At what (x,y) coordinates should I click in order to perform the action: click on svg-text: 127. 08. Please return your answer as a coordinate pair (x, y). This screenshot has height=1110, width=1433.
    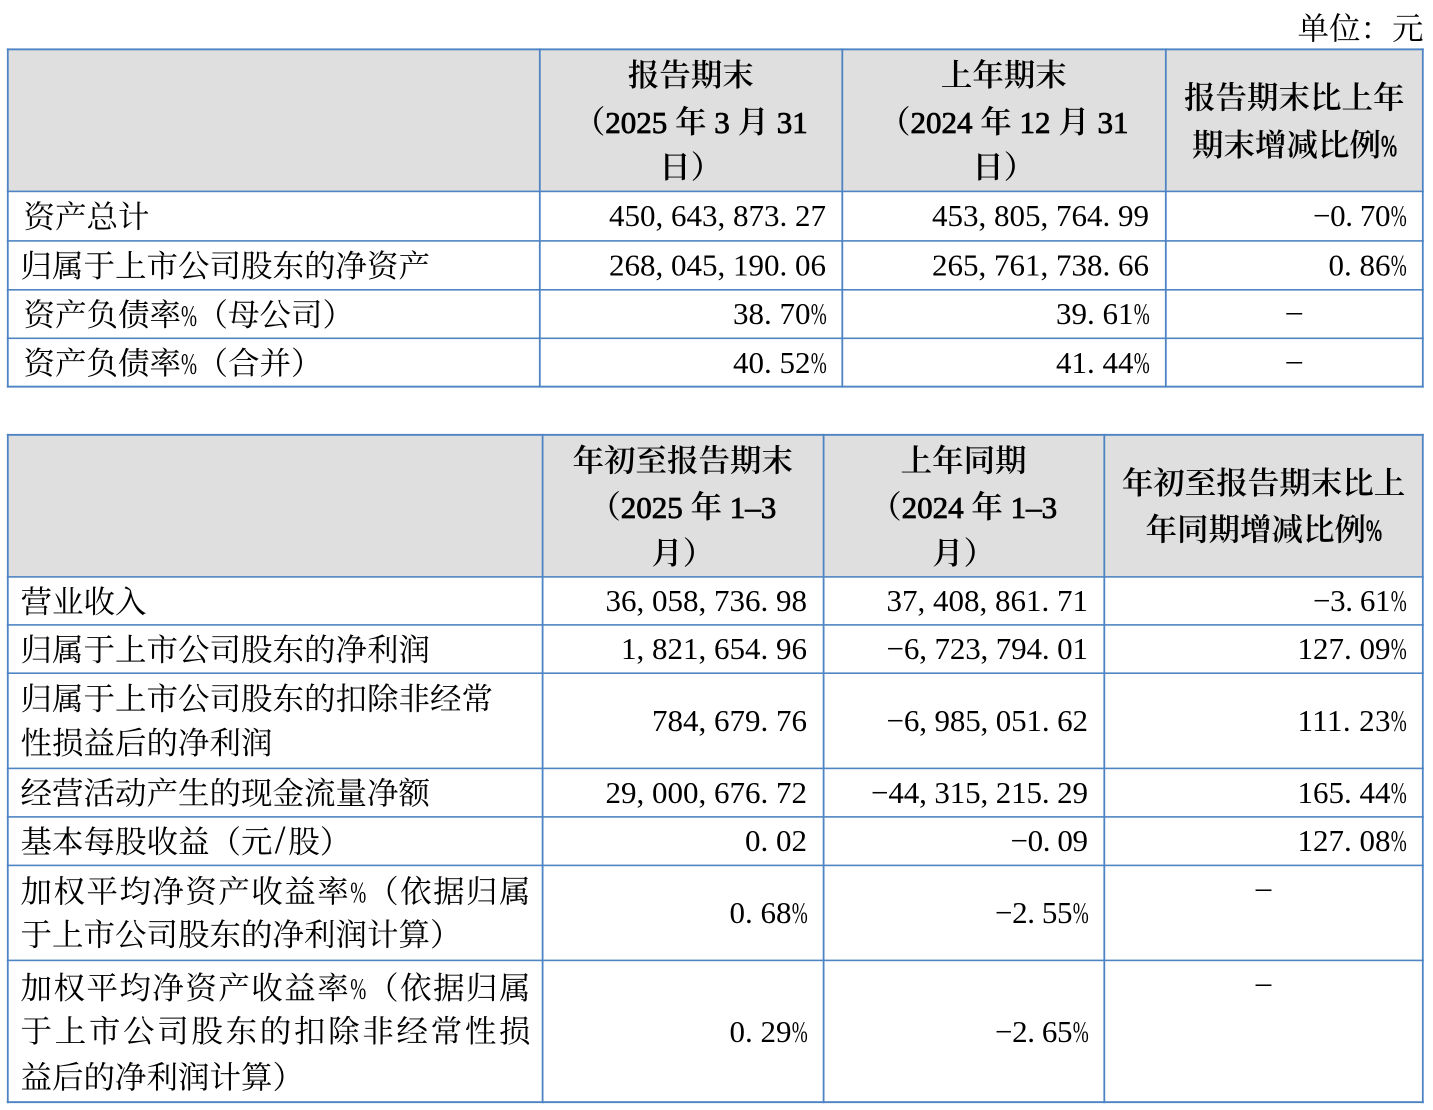
    Looking at the image, I should click on (1344, 840).